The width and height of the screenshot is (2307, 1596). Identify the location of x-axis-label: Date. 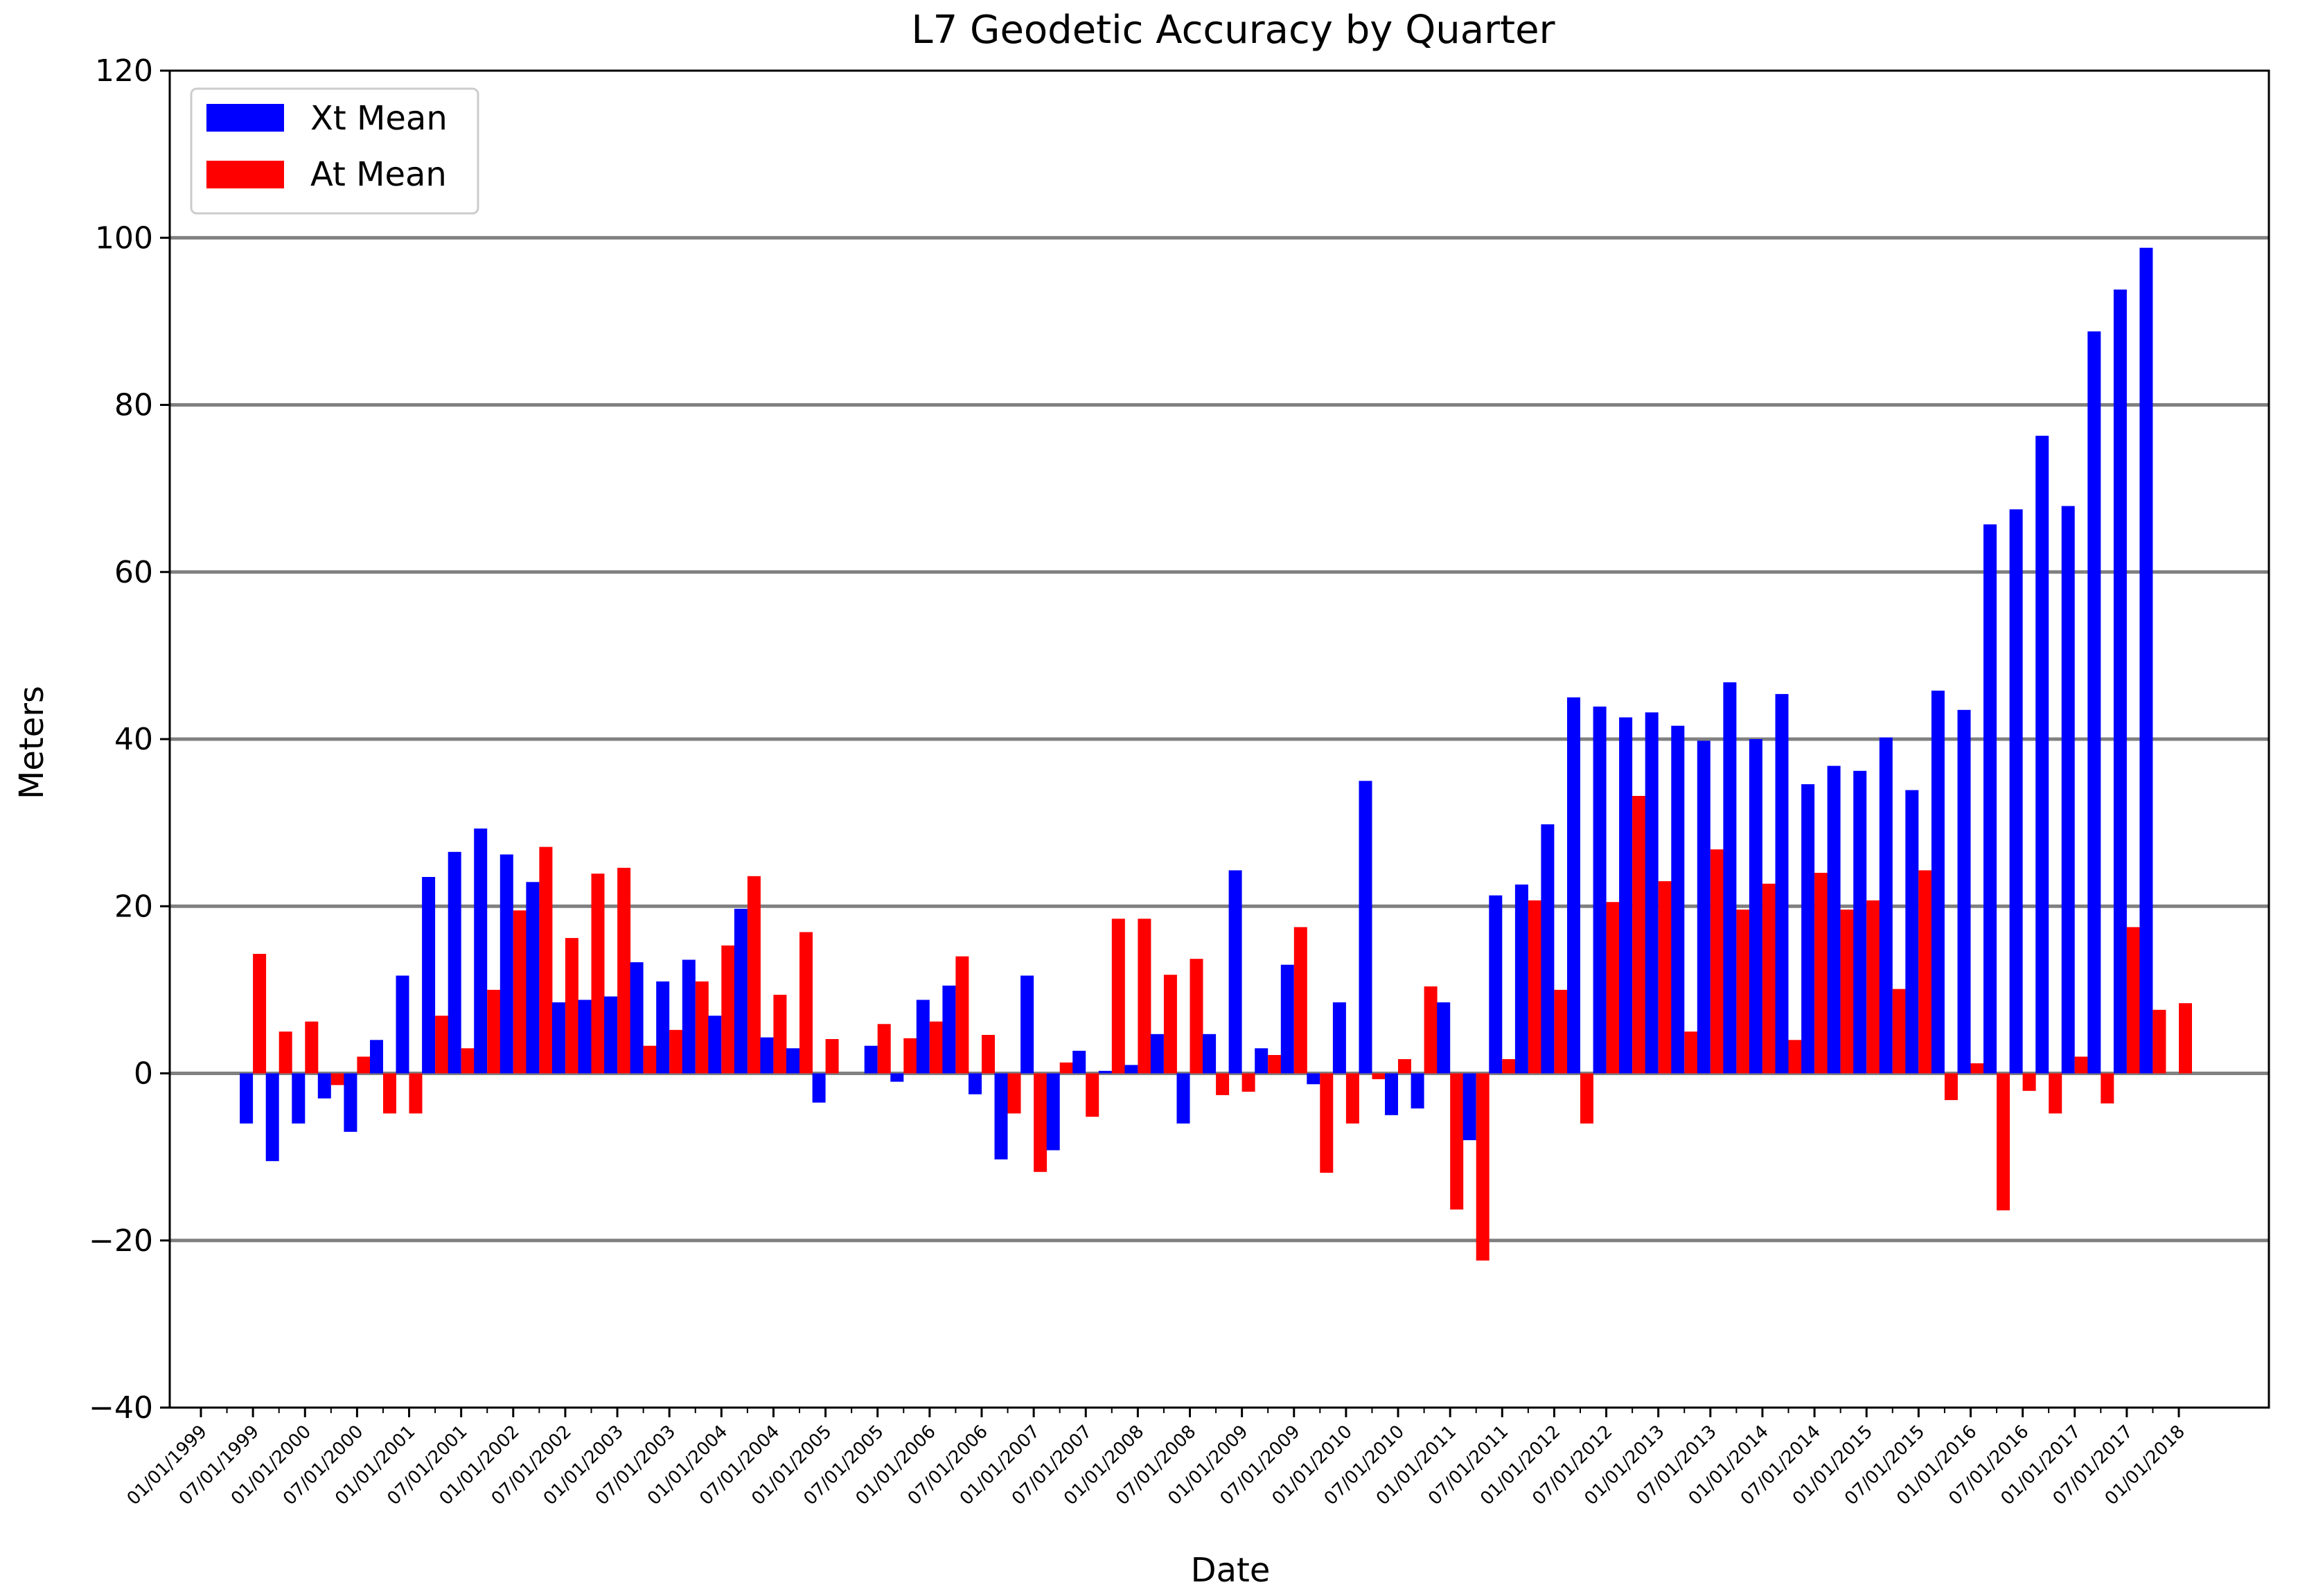
(1231, 1570).